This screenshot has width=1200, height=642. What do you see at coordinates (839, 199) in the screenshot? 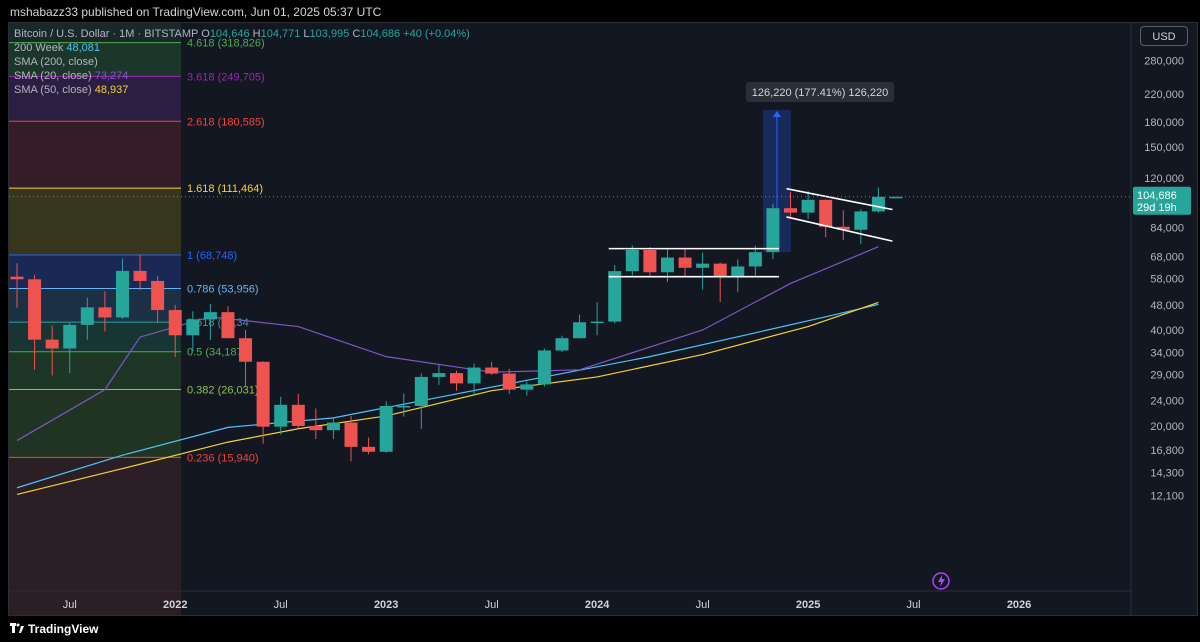
I see `flag-top-line` at bounding box center [839, 199].